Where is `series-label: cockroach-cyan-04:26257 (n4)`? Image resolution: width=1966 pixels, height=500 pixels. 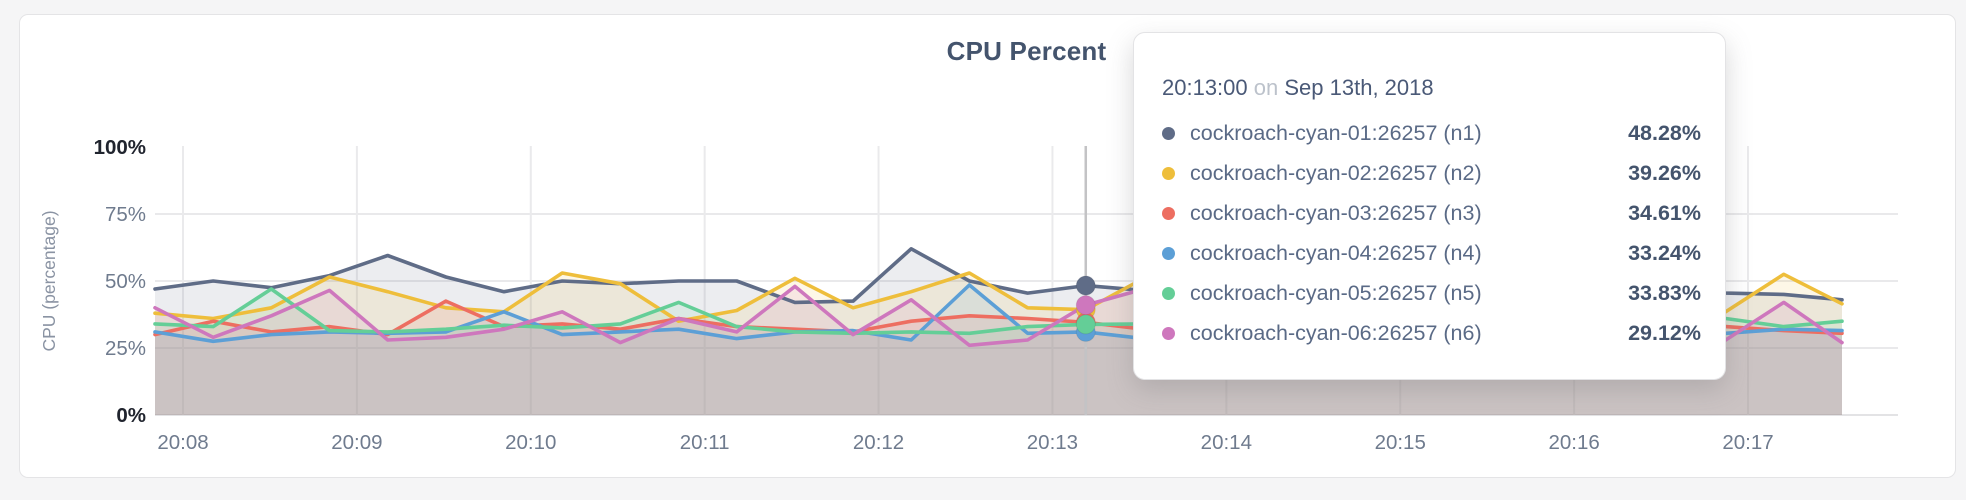
series-label: cockroach-cyan-04:26257 (n4) is located at coordinates (1336, 252).